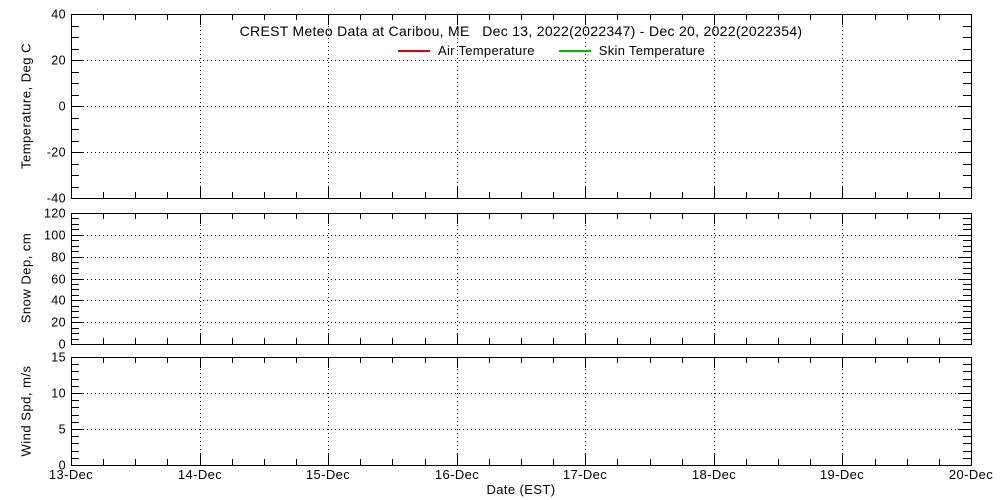 Image resolution: width=1000 pixels, height=500 pixels. I want to click on legend-item-air-temperature: Air Temperature, so click(466, 50).